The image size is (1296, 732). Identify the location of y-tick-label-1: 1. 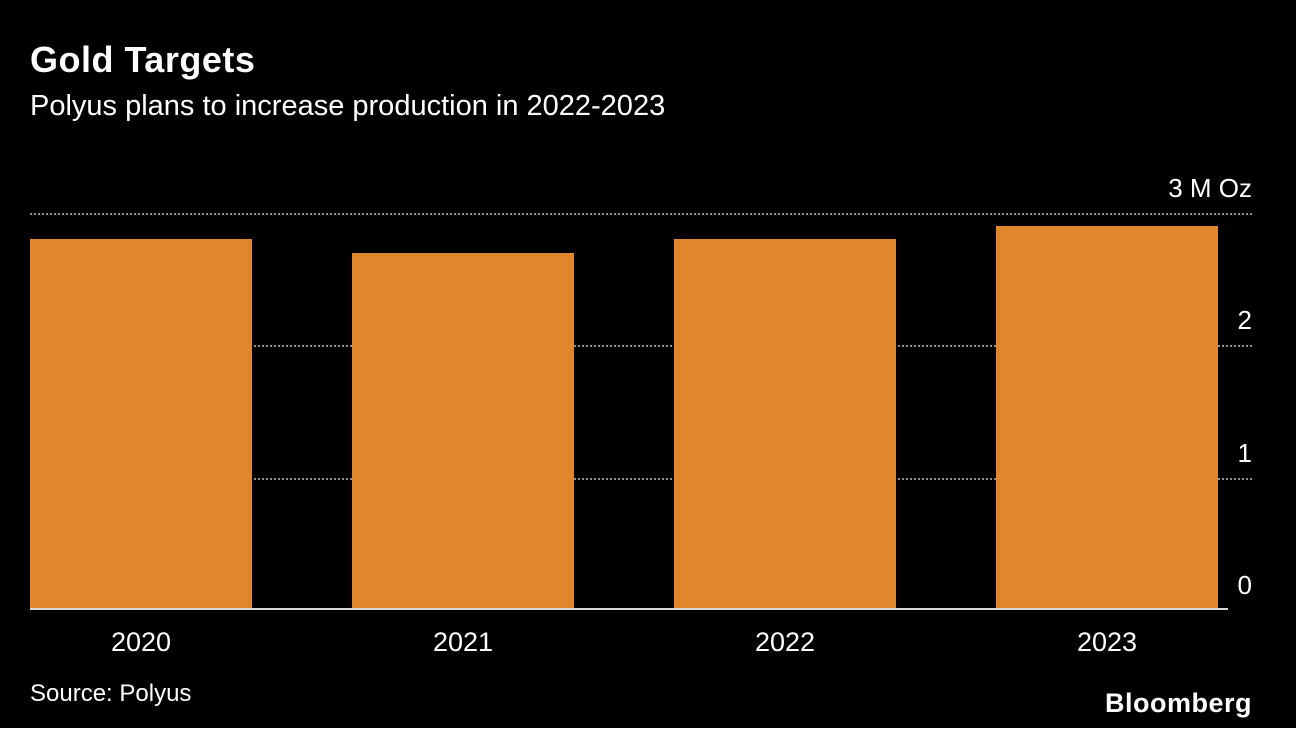
(1244, 452).